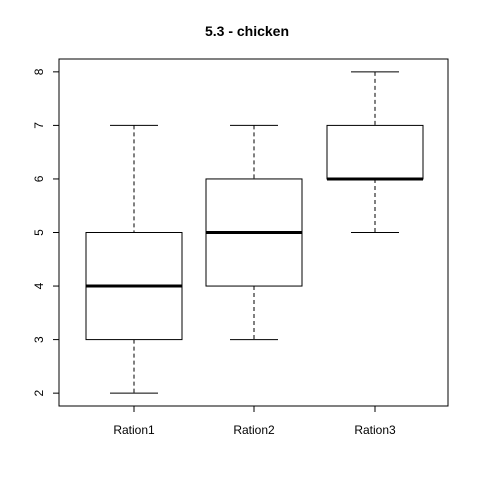 The height and width of the screenshot is (485, 480). Describe the element at coordinates (134, 259) in the screenshot. I see `box-ration1` at that location.